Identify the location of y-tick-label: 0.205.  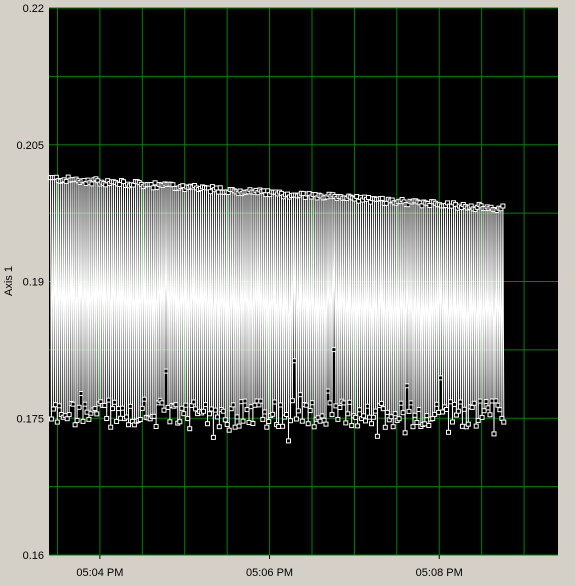
(30, 146).